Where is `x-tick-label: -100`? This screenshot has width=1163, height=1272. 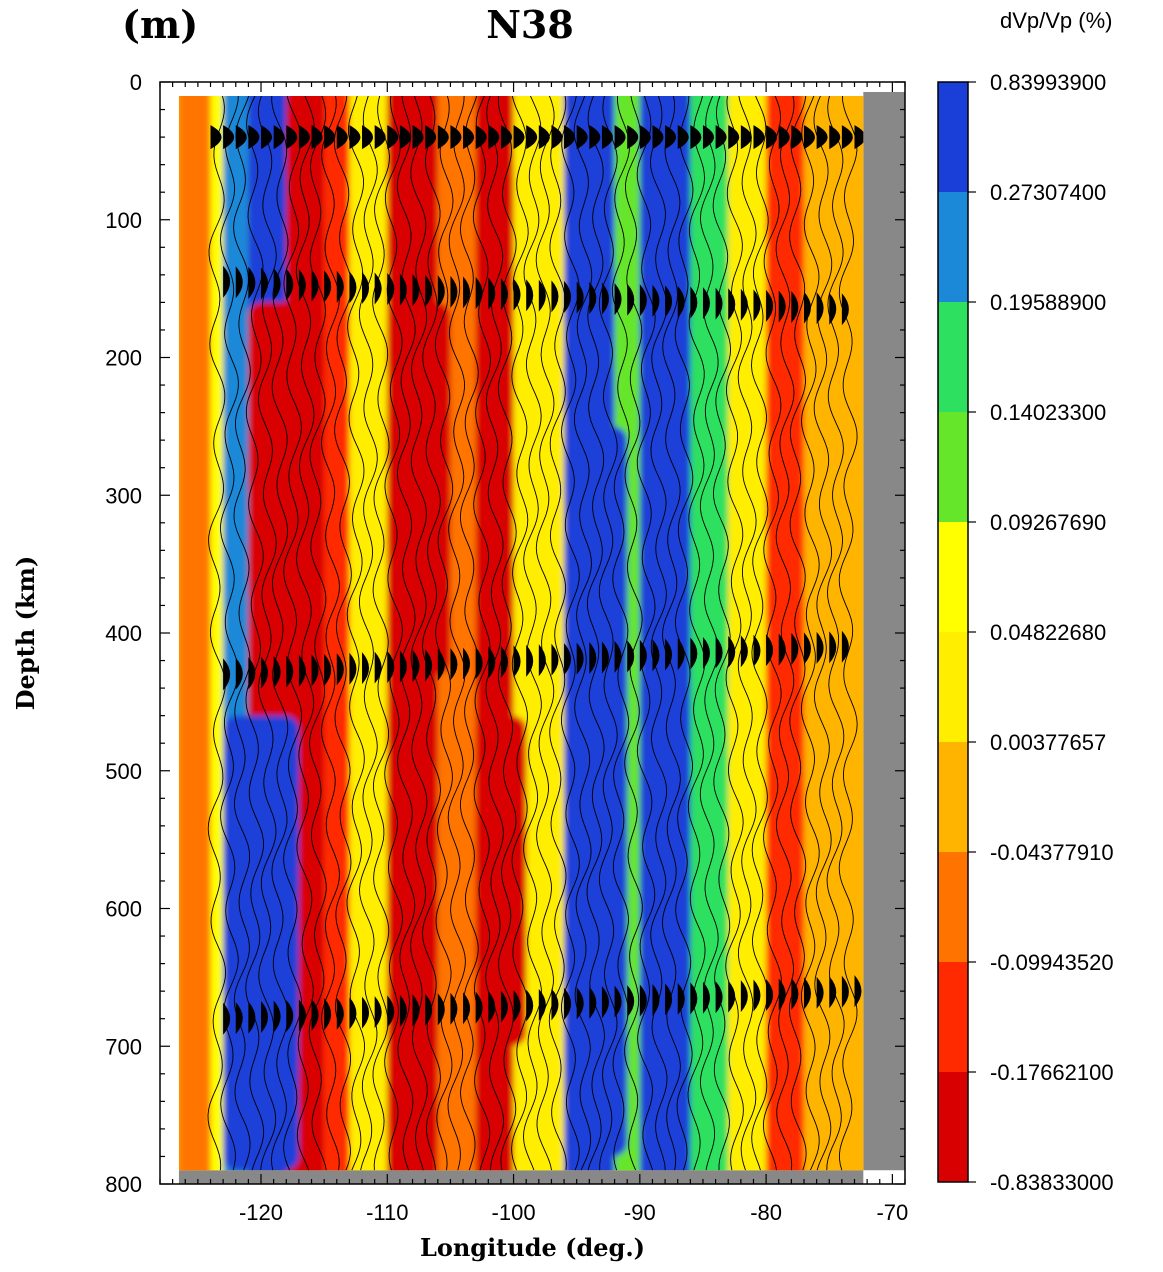
x-tick-label: -100 is located at coordinates (514, 1212).